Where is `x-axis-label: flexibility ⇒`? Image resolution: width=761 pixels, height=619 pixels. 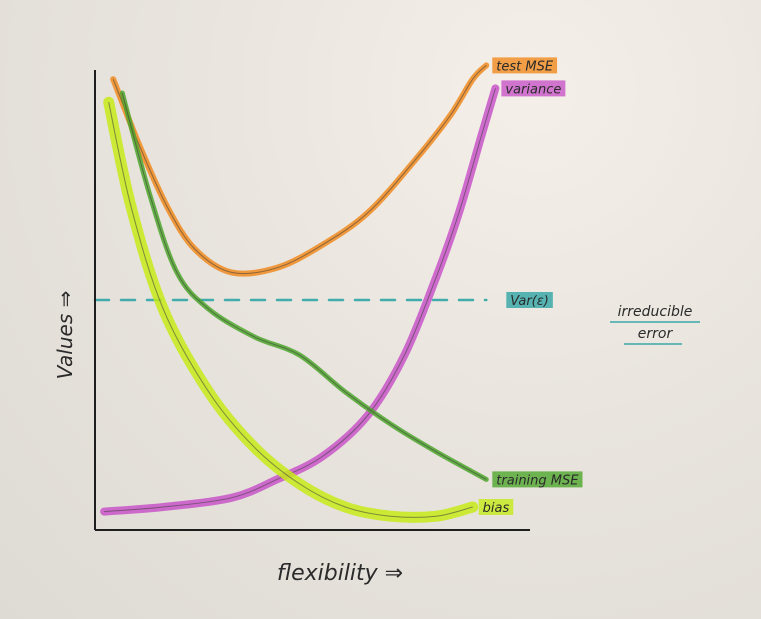
x-axis-label: flexibility ⇒ is located at coordinates (340, 573).